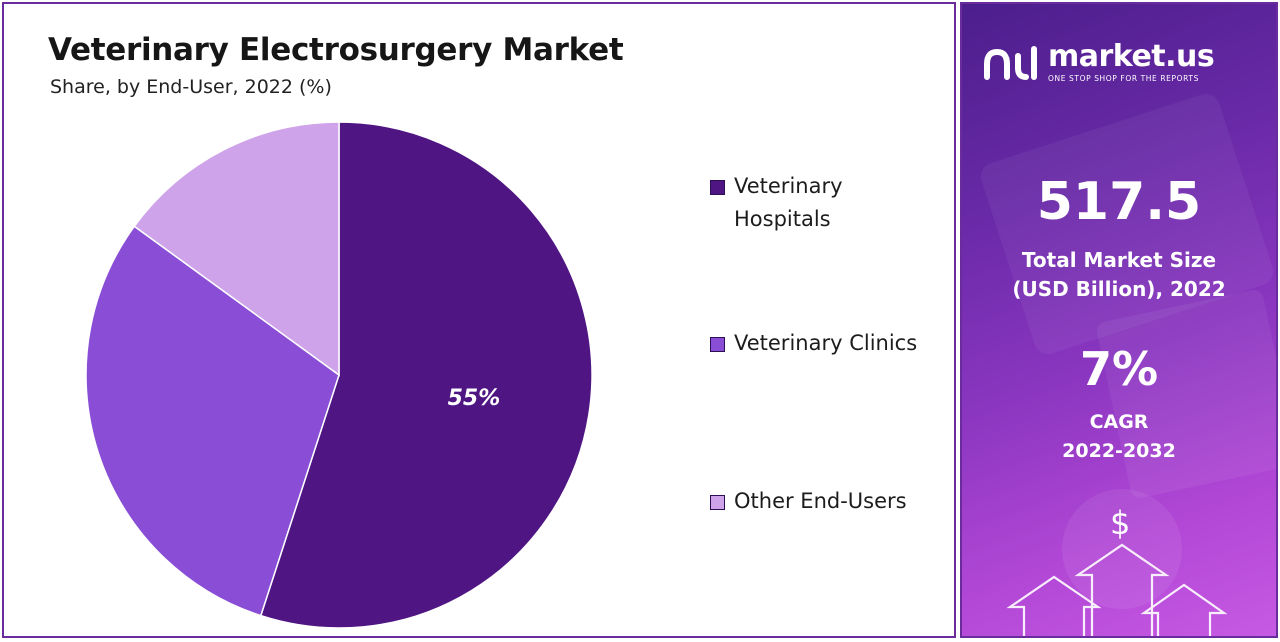 The height and width of the screenshot is (642, 1280). I want to click on cagr-label: CAGR 2022-2032, so click(1119, 437).